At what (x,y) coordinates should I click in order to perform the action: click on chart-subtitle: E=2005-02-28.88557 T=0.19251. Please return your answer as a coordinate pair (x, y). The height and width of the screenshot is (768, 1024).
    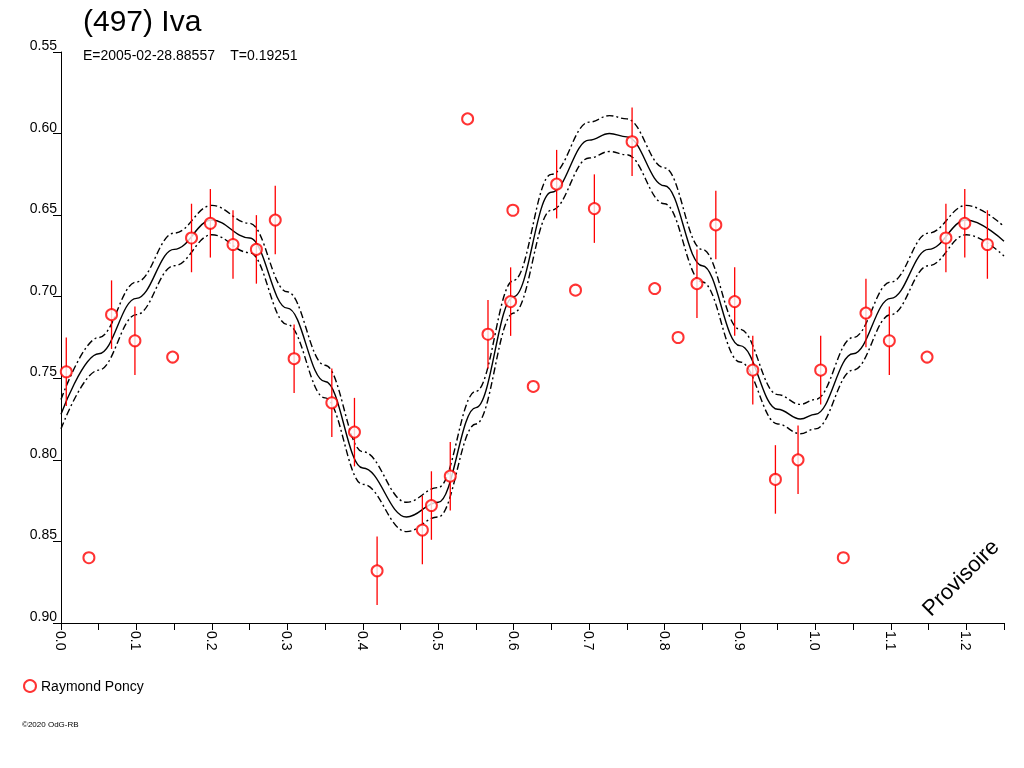
    Looking at the image, I should click on (190, 55).